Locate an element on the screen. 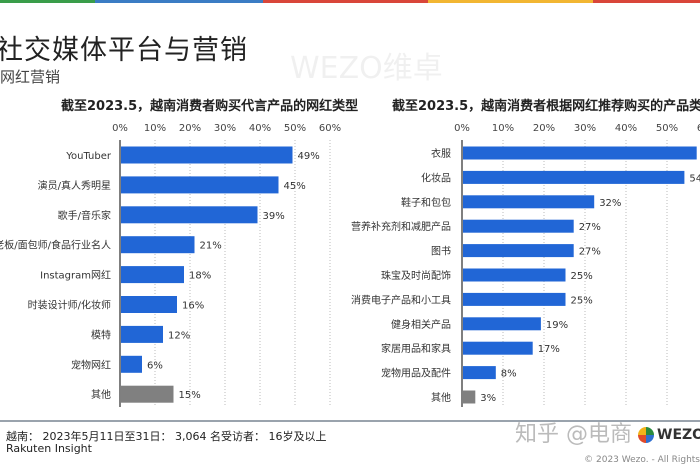 The image size is (700, 470). category-label: 老板/面包师/食品行业名人 is located at coordinates (55, 245).